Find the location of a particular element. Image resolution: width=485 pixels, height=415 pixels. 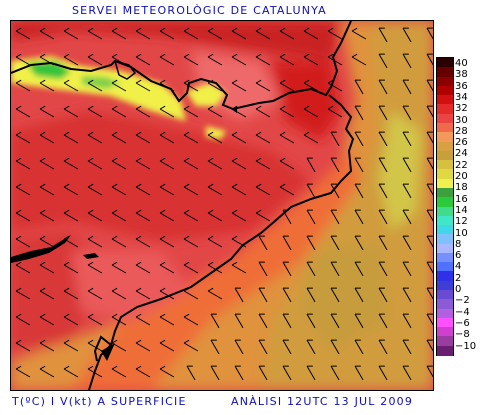

legend-label: 2 is located at coordinates (458, 278).